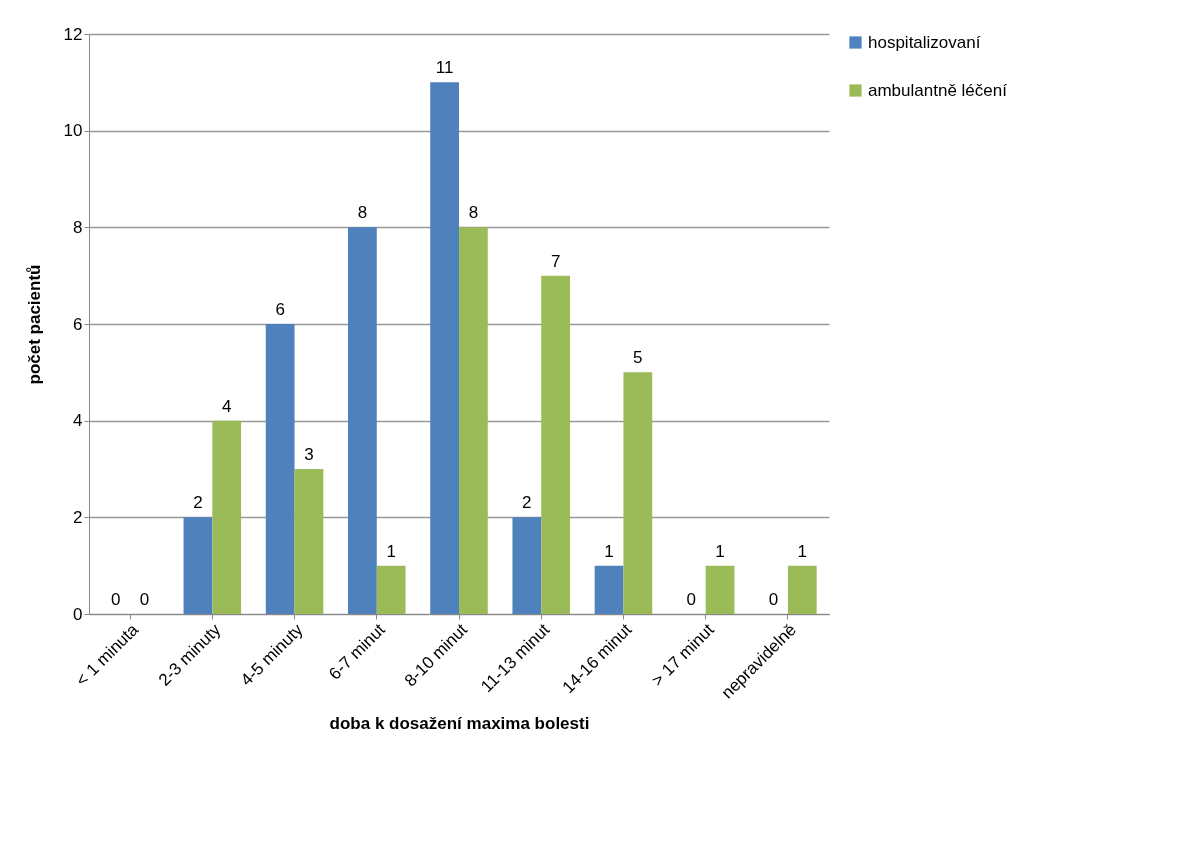  I want to click on y-tick-label: 8, so click(78, 227).